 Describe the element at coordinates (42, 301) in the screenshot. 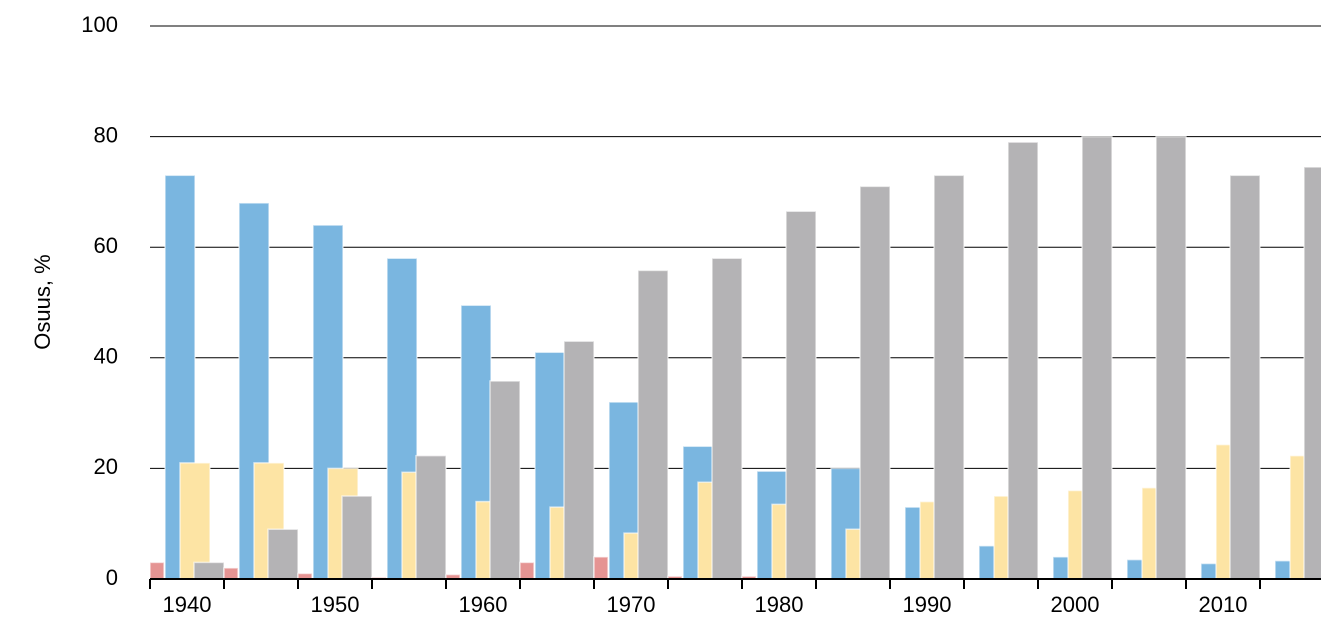

I see `y-axis-label: Osuus, %` at that location.